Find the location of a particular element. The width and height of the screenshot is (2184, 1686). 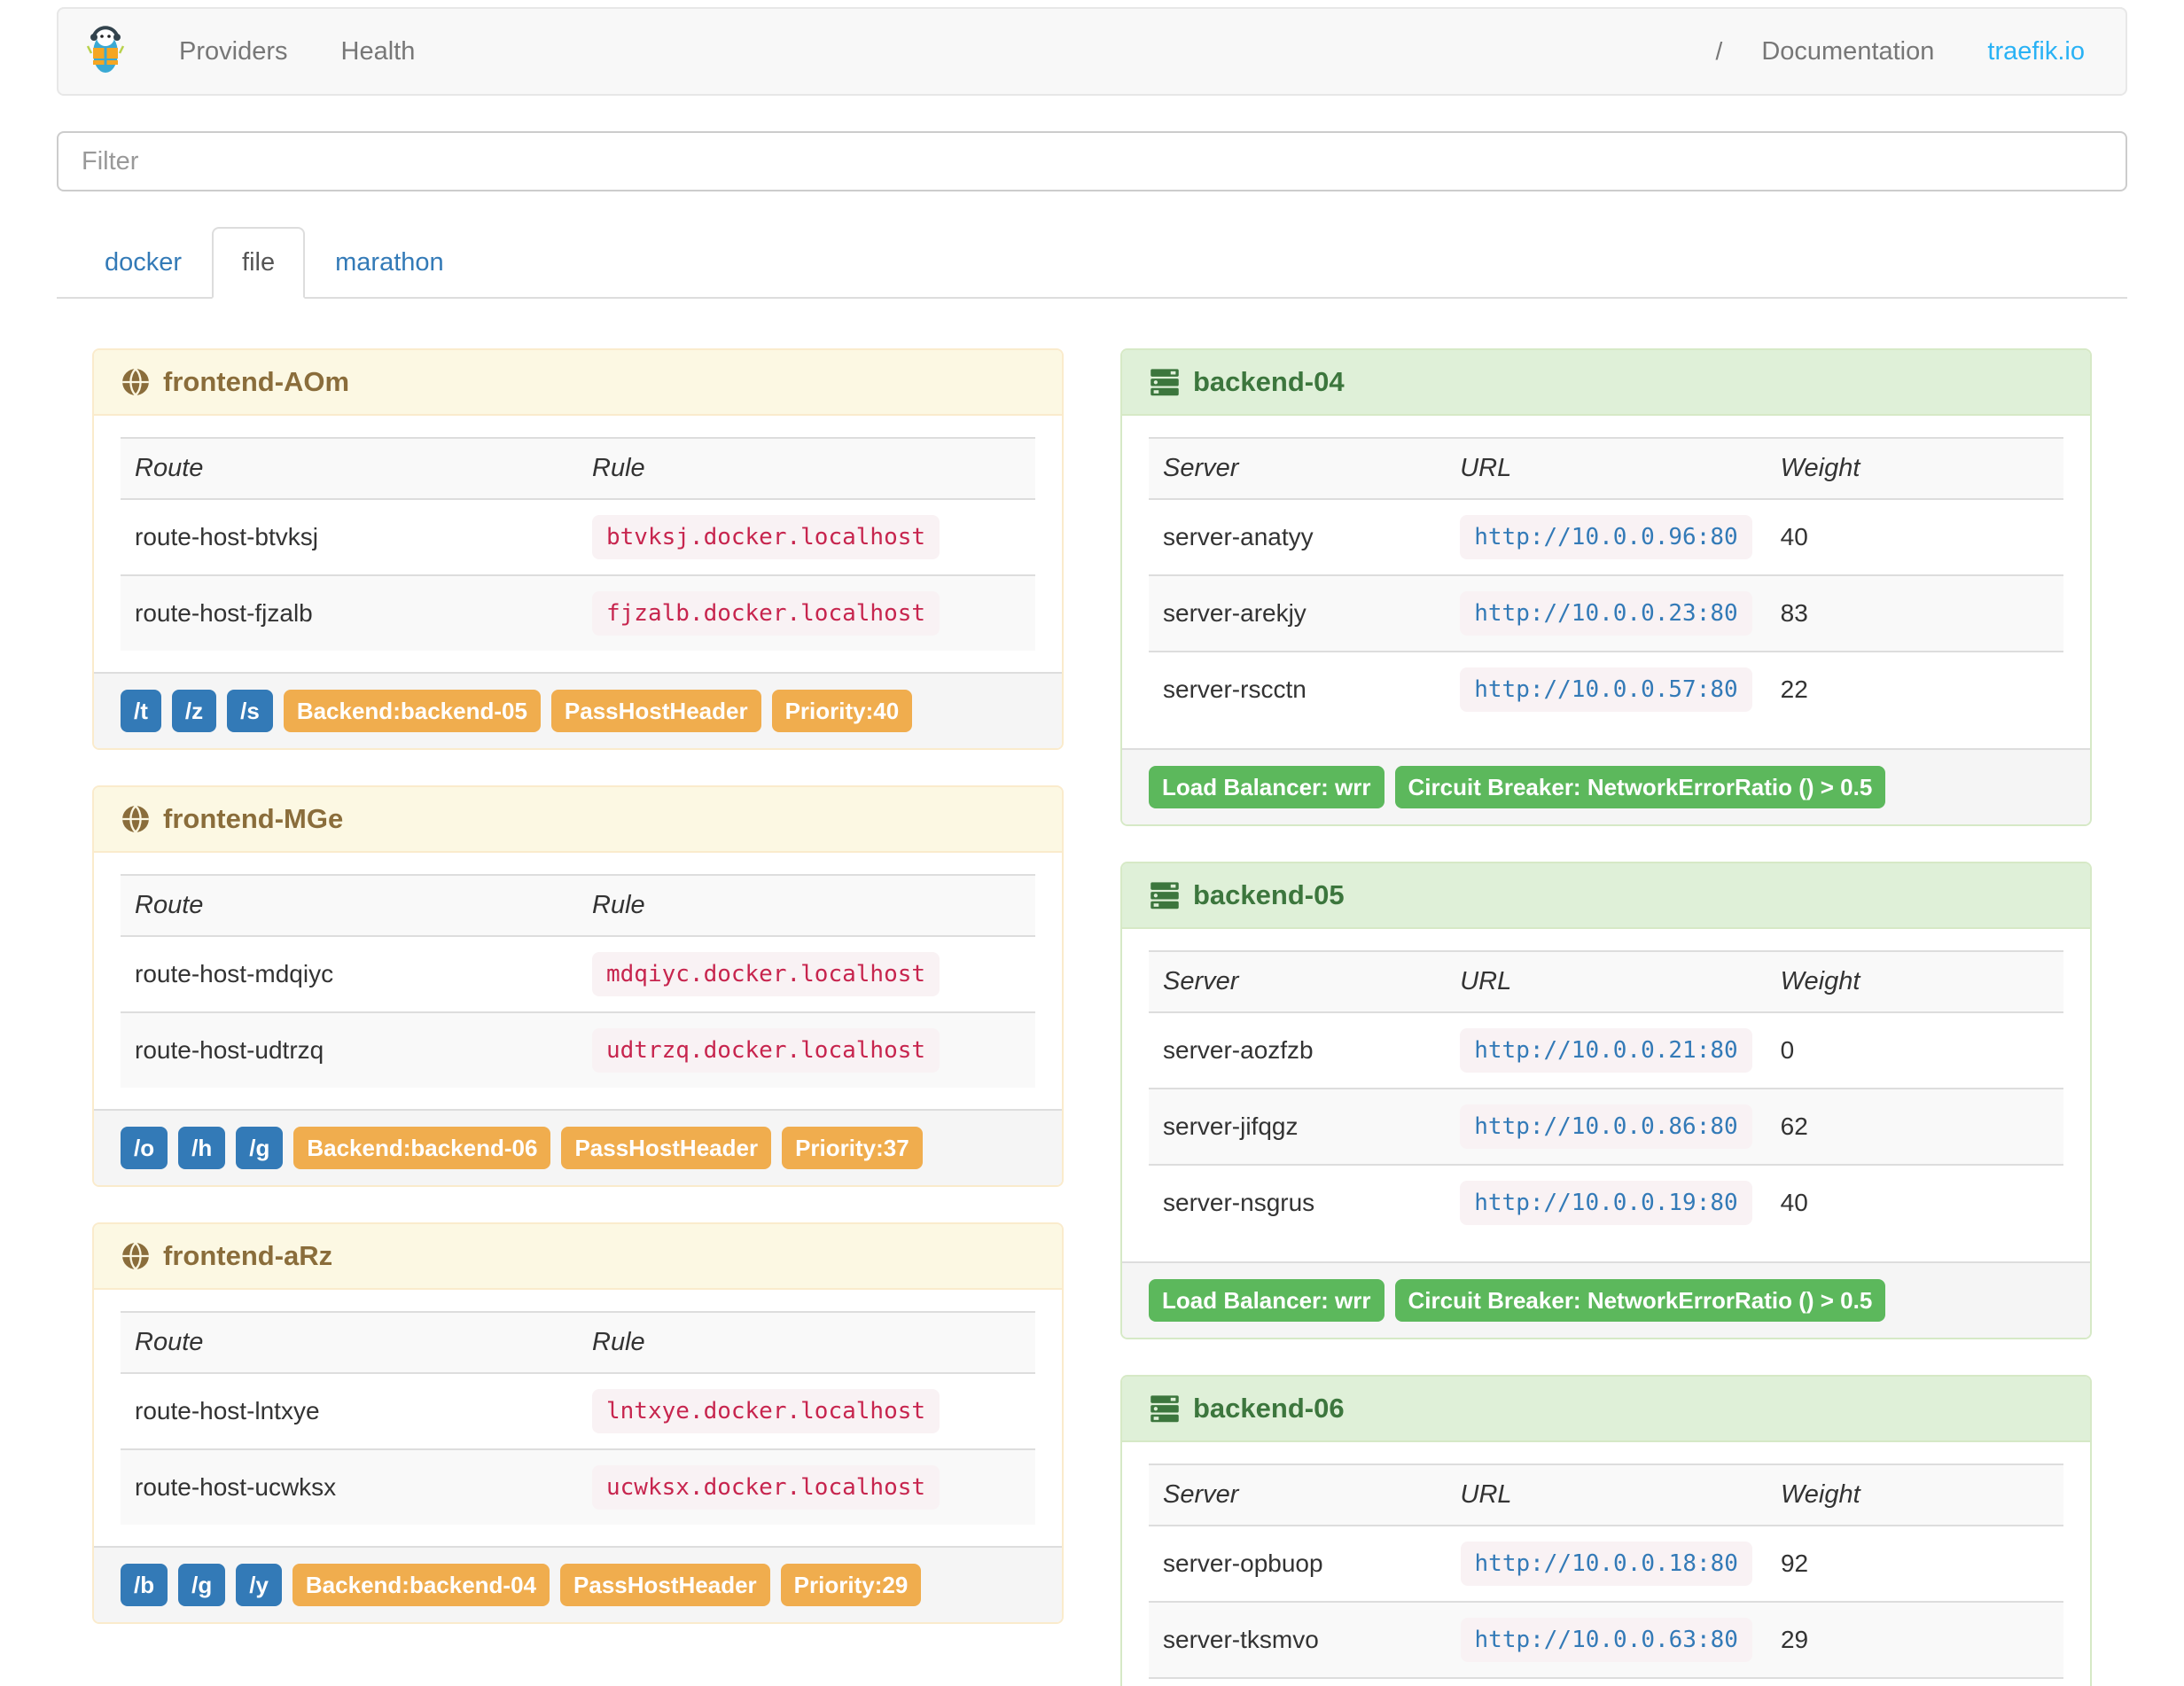

route-row: route-host-lntxye lntxye.docker.localhost is located at coordinates (578, 1410).